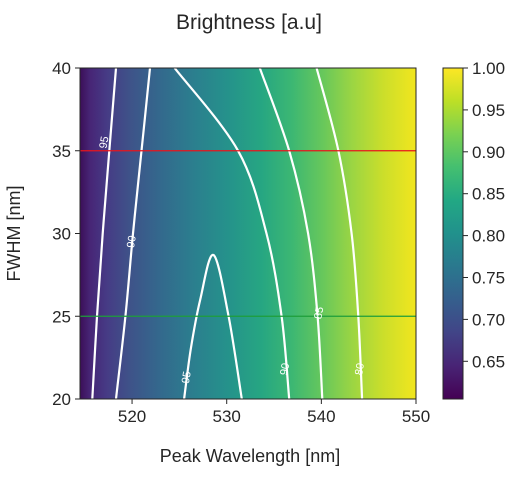  I want to click on colorbar-tick-label: 0.65, so click(488, 361).